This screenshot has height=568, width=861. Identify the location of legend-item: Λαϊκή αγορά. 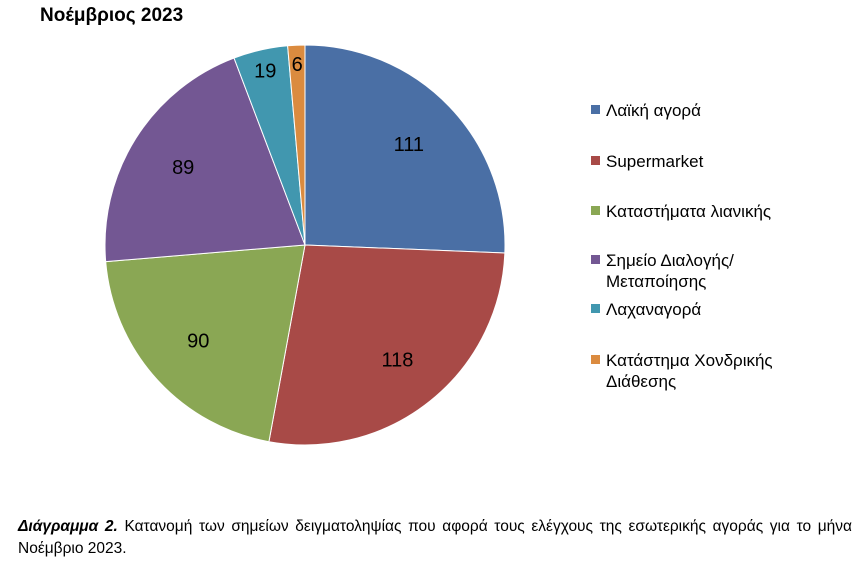
(719, 110).